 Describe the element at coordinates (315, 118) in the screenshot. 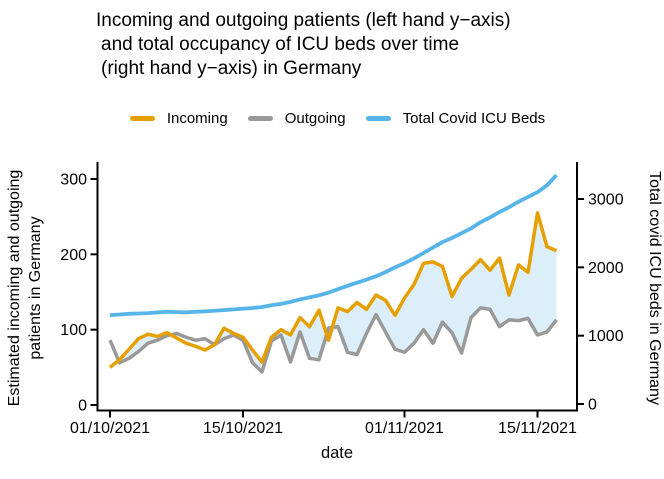

I see `legend-label-outgoing: Outgoing` at that location.